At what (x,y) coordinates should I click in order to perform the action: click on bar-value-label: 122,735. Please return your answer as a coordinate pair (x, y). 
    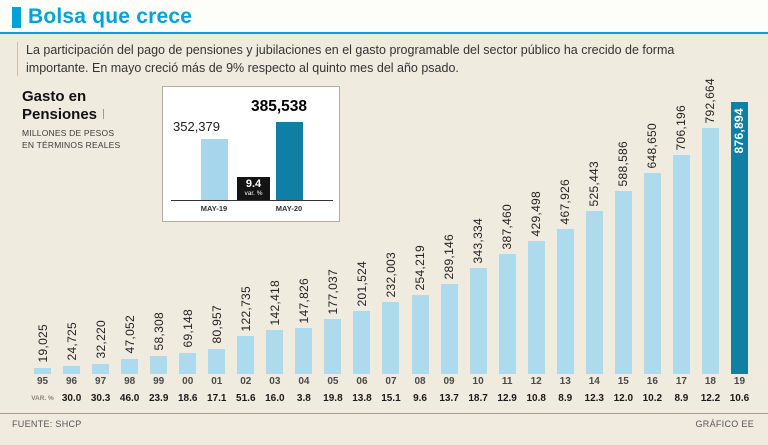
    Looking at the image, I should click on (245, 308).